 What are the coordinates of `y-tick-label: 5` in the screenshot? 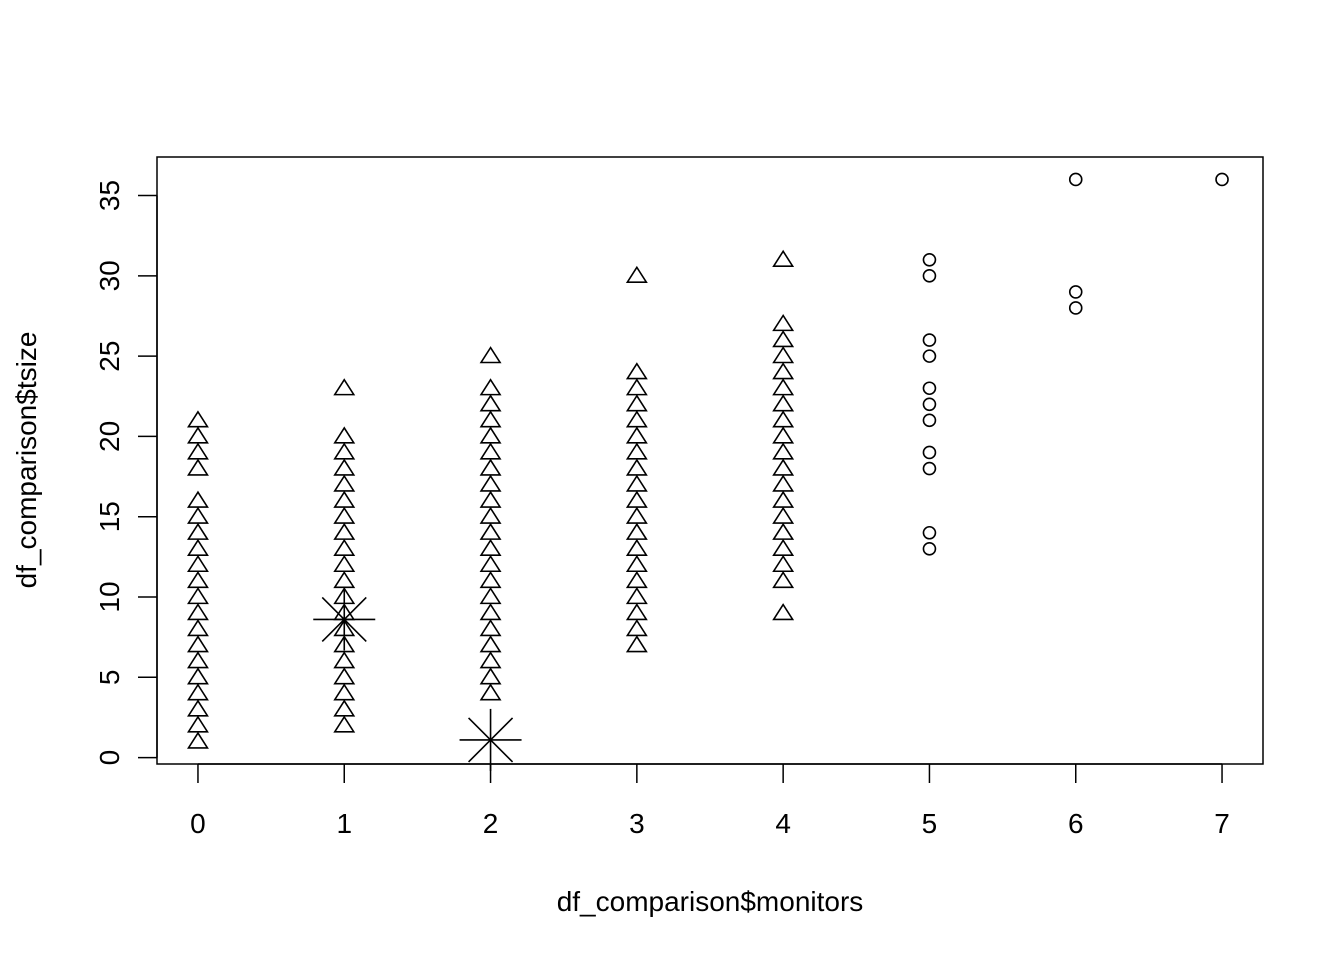 It's located at (109, 677).